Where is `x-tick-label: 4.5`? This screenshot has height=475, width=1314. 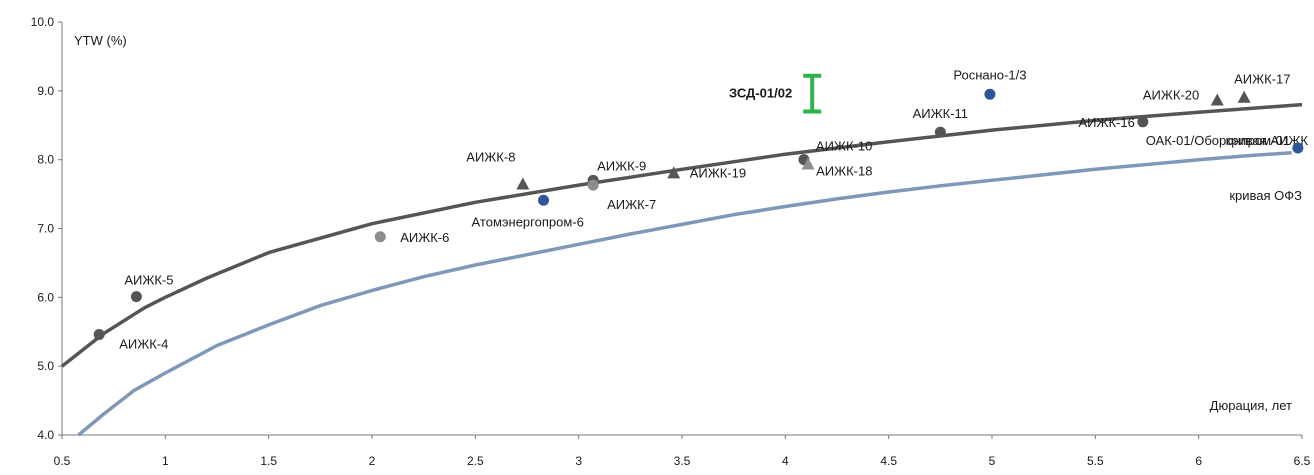 x-tick-label: 4.5 is located at coordinates (888, 461).